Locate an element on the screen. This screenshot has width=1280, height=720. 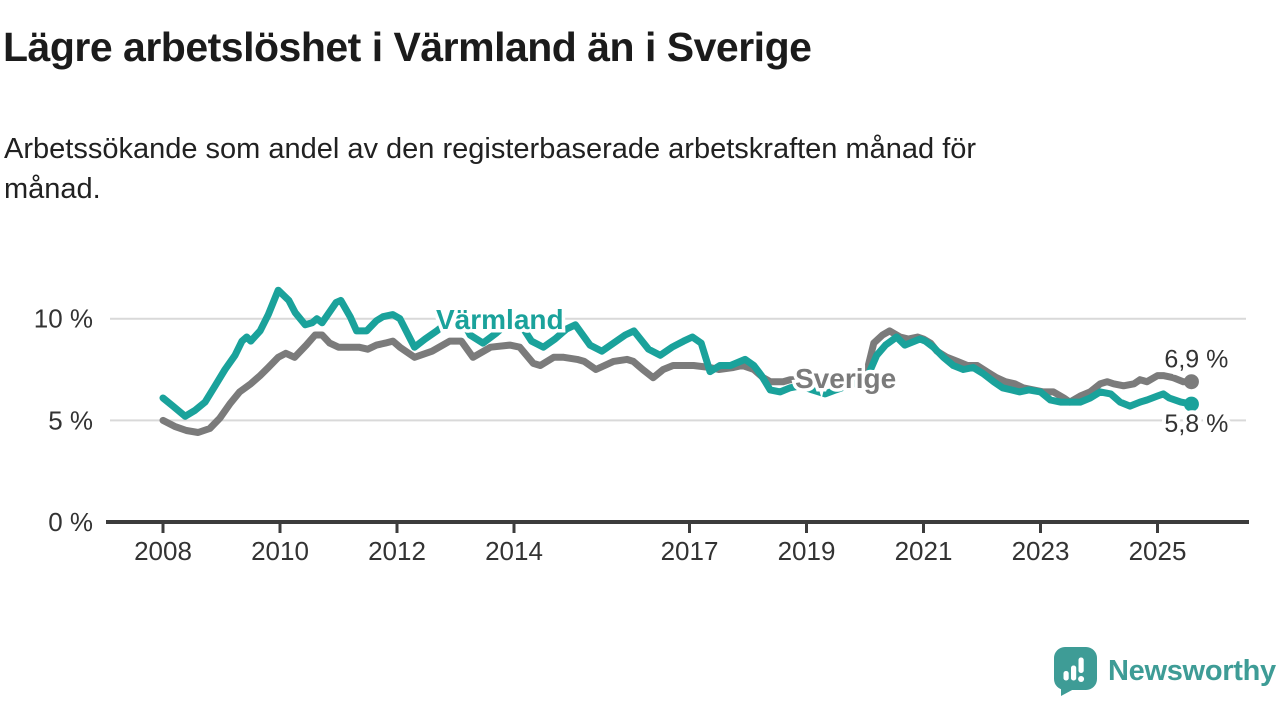
newsworthy-brand: Newsworthy is located at coordinates (1164, 671).